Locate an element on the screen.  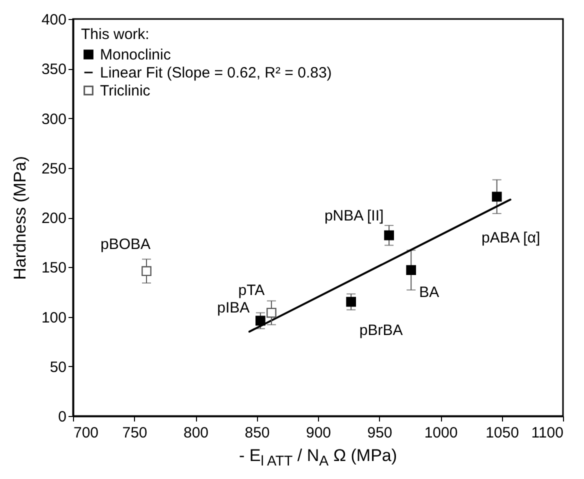
legend-title: This work: is located at coordinates (115, 34).